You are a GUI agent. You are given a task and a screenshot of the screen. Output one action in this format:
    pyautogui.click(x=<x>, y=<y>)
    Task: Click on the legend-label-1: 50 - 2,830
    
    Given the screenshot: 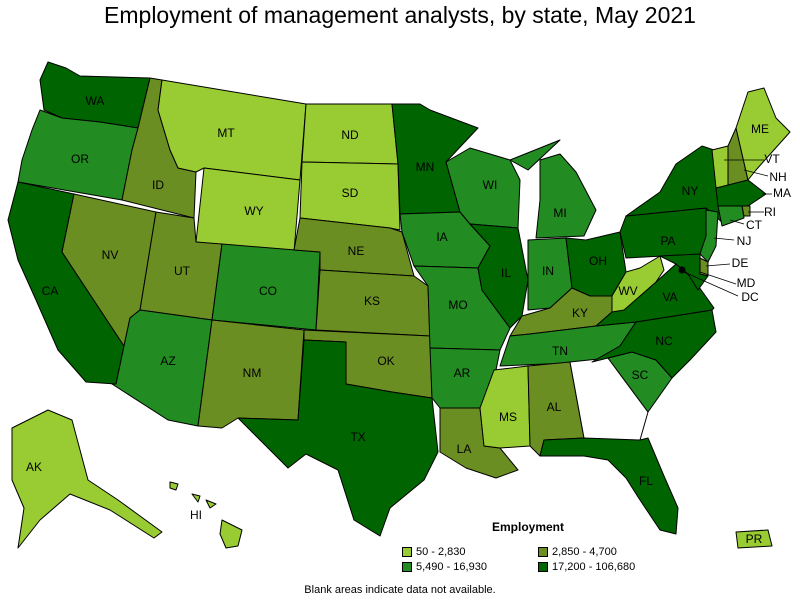 What is the action you would take?
    pyautogui.click(x=441, y=552)
    